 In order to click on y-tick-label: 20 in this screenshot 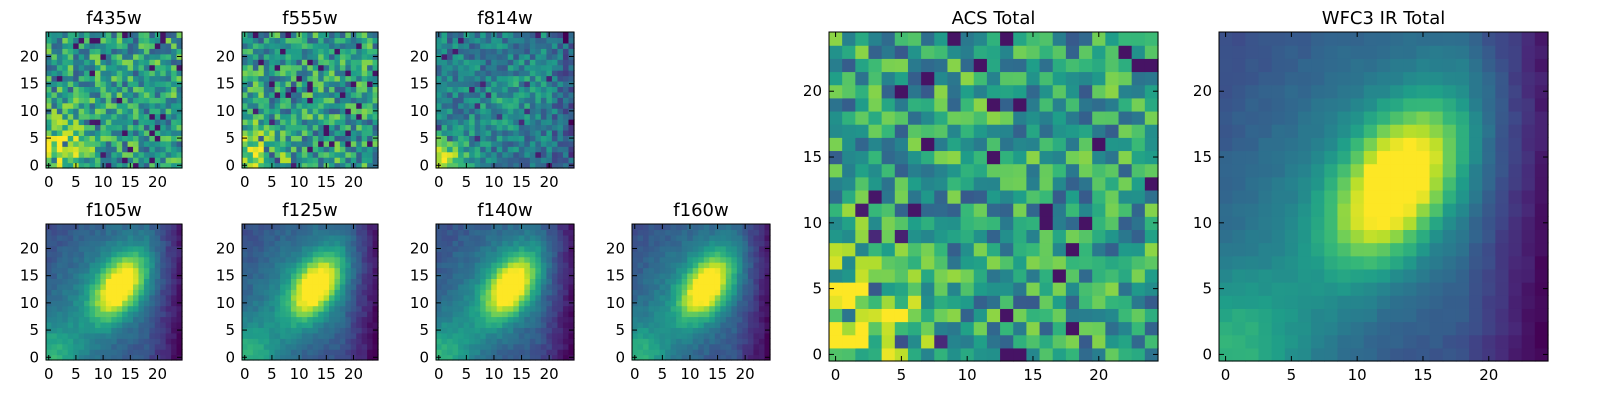, I will do `click(225, 248)`.